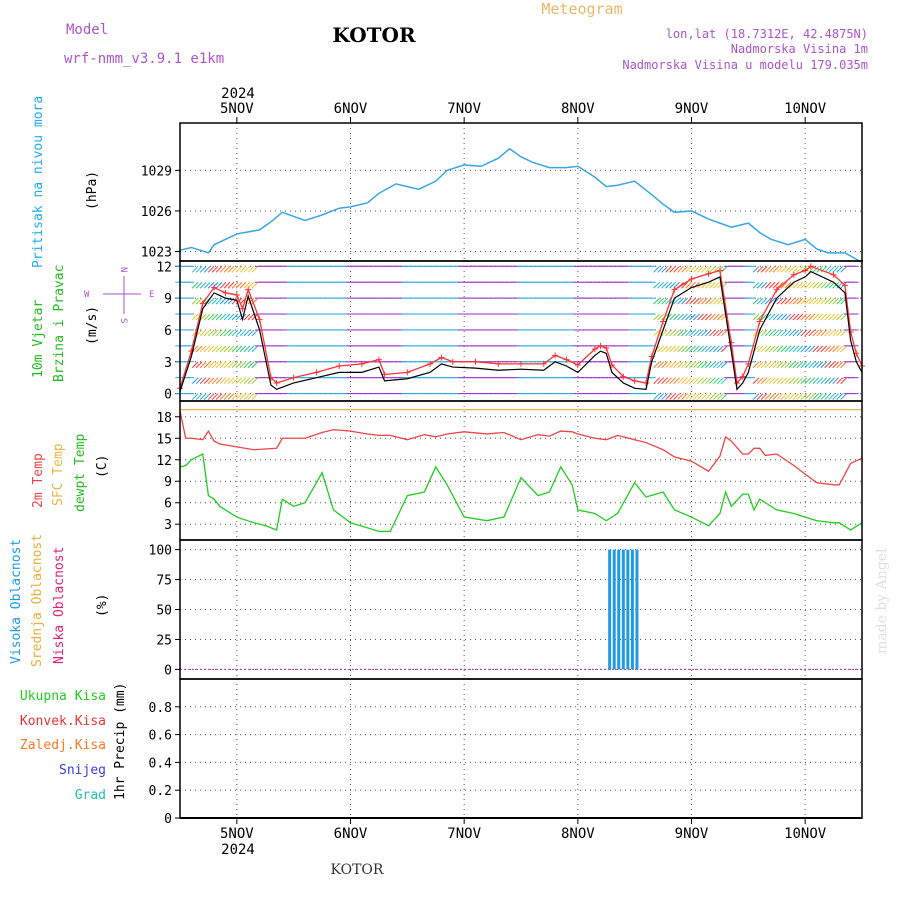  What do you see at coordinates (120, 741) in the screenshot?
I see `precip-unit: 1hr Precip (mm)` at bounding box center [120, 741].